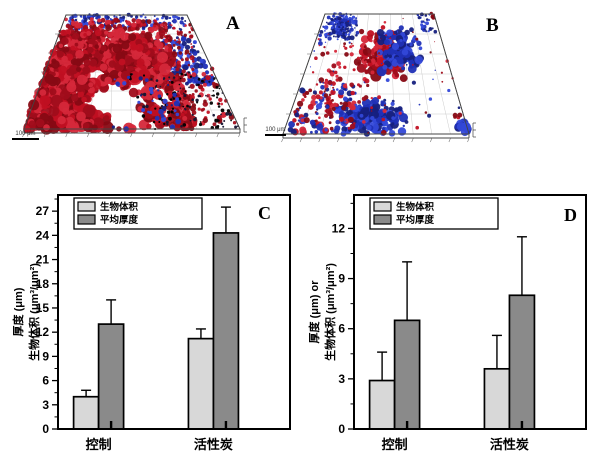  What do you see at coordinates (47, 317) in the screenshot?
I see `y-axis-ticks: 0 3 6 9 12 15 18 21 24 27` at bounding box center [47, 317].